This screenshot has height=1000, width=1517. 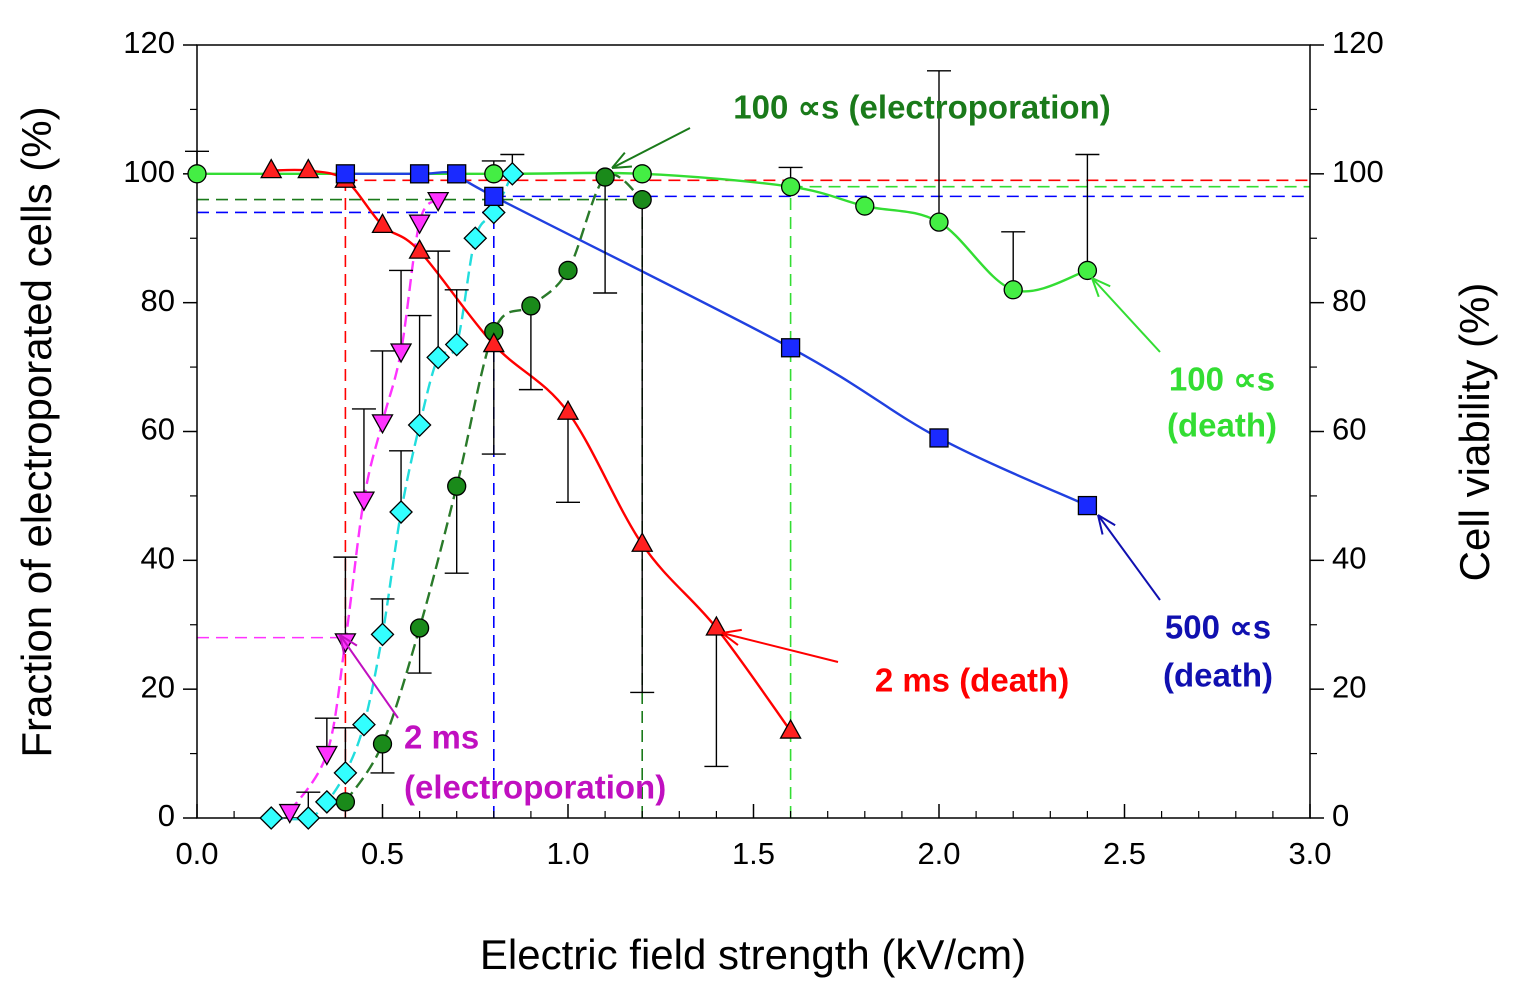 I want to click on annotation: (electroporation), so click(x=535, y=787).